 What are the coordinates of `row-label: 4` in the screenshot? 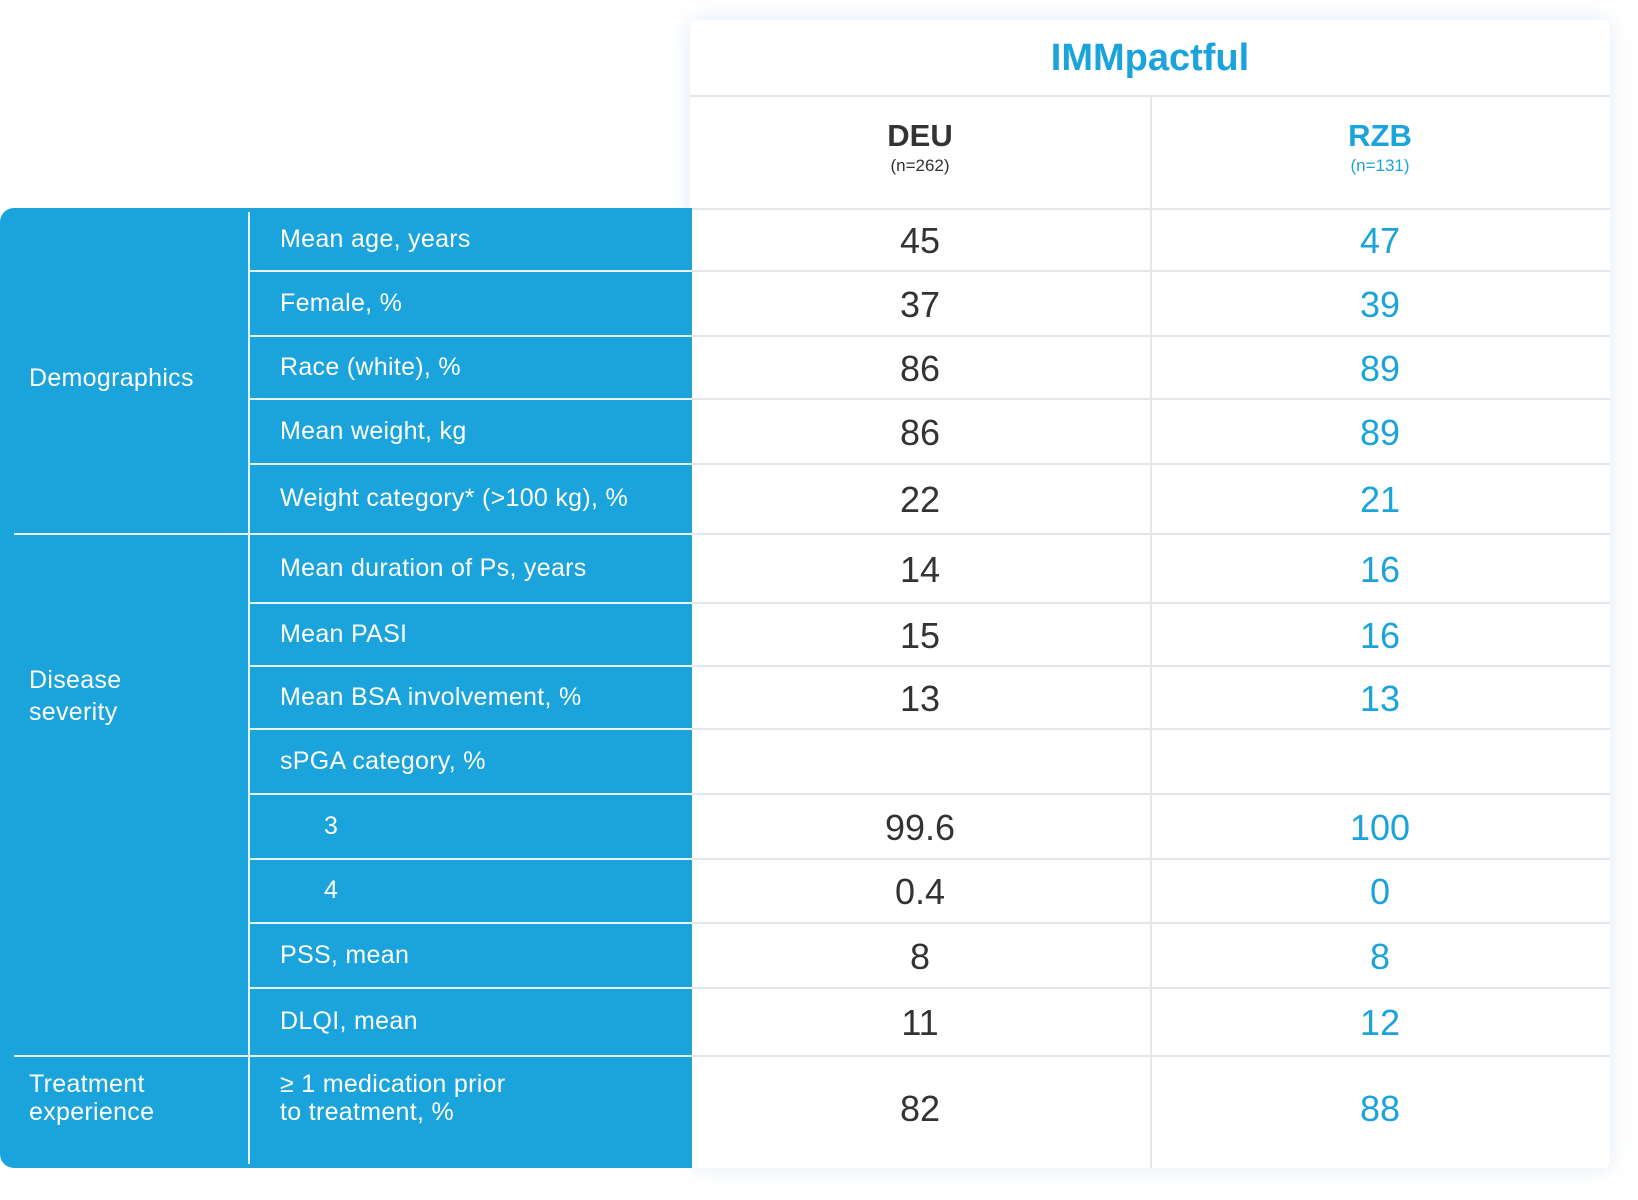 It's located at (331, 890).